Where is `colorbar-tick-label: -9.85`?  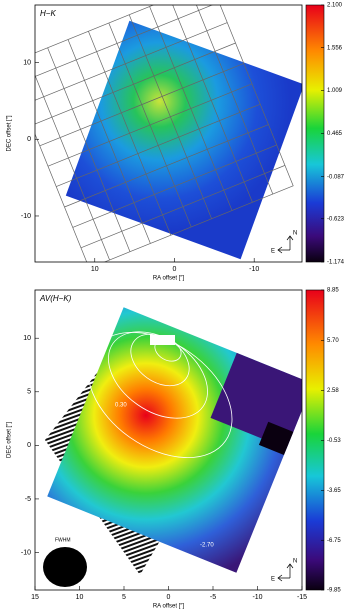
colorbar-tick-label: -9.85 is located at coordinates (334, 591).